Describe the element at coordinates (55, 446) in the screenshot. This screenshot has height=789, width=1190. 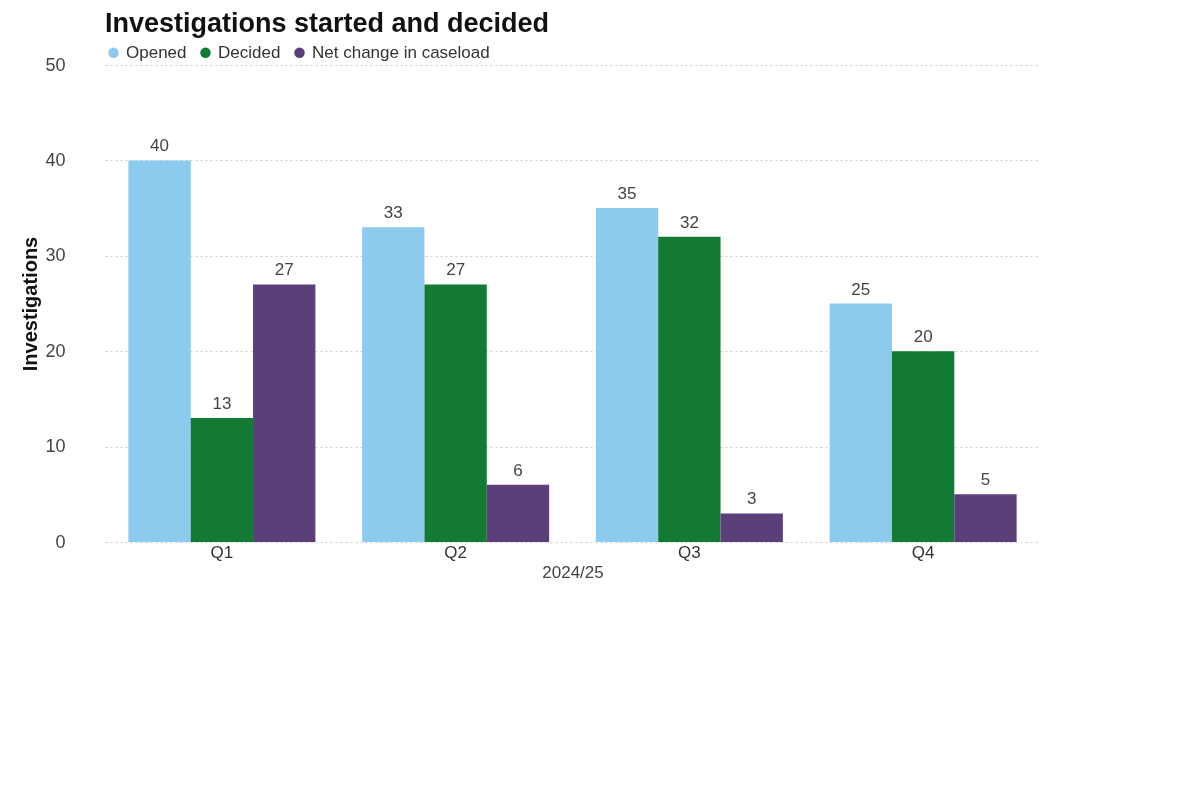
I see `y-tick-label: 10` at that location.